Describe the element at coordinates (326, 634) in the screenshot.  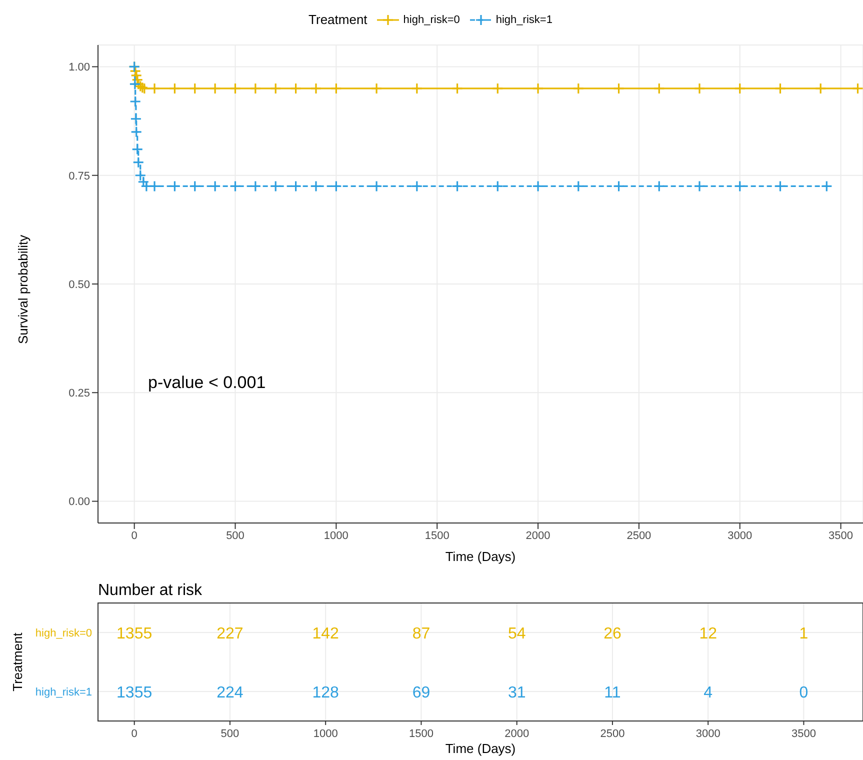
I see `data-label: 142` at that location.